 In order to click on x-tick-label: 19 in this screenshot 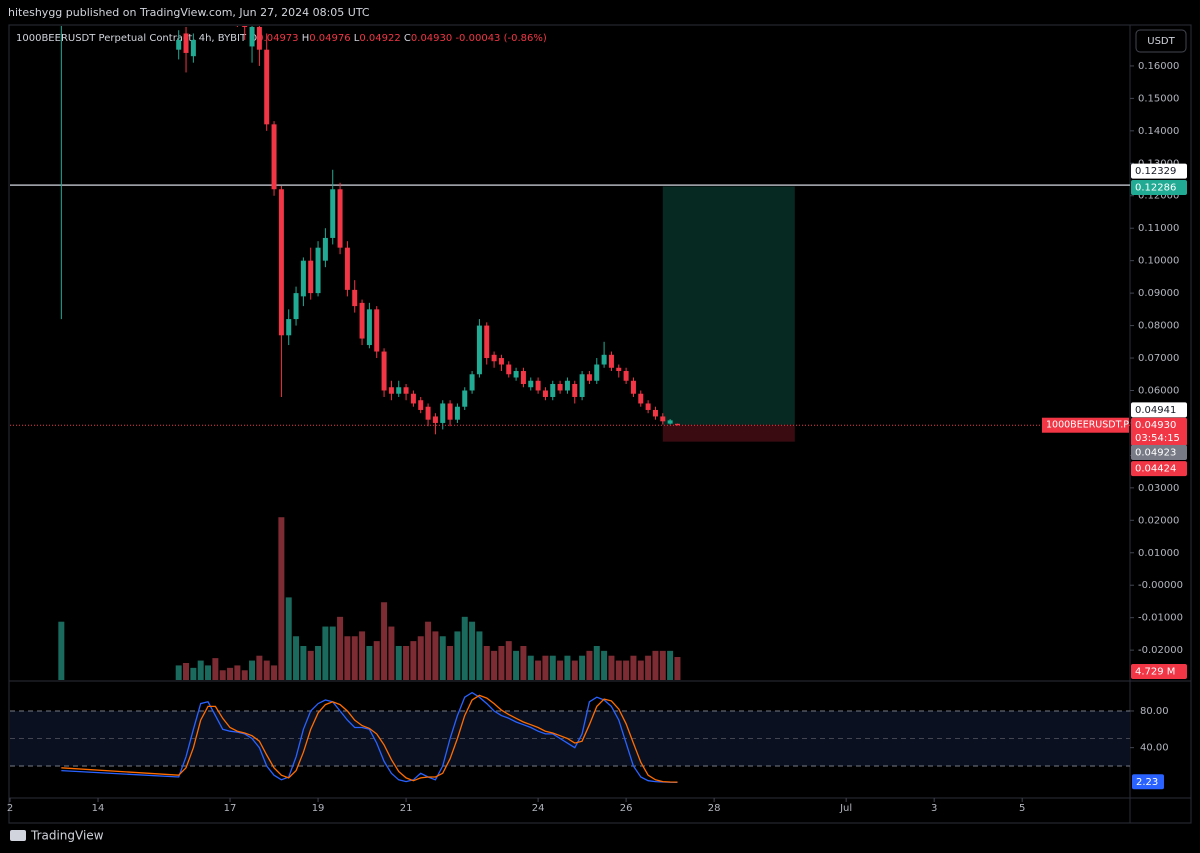, I will do `click(318, 808)`.